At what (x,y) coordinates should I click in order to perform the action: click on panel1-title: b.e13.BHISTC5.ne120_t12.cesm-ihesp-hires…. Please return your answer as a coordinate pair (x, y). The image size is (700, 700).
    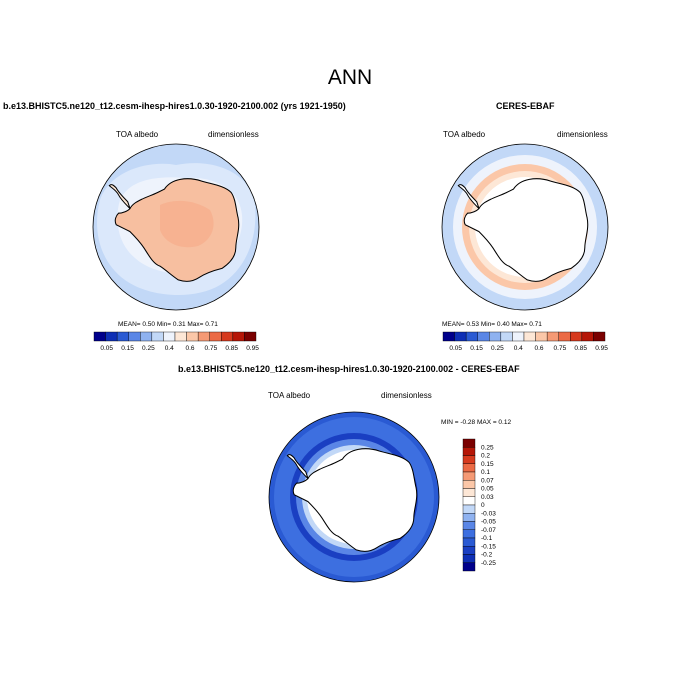
    Looking at the image, I should click on (174, 106).